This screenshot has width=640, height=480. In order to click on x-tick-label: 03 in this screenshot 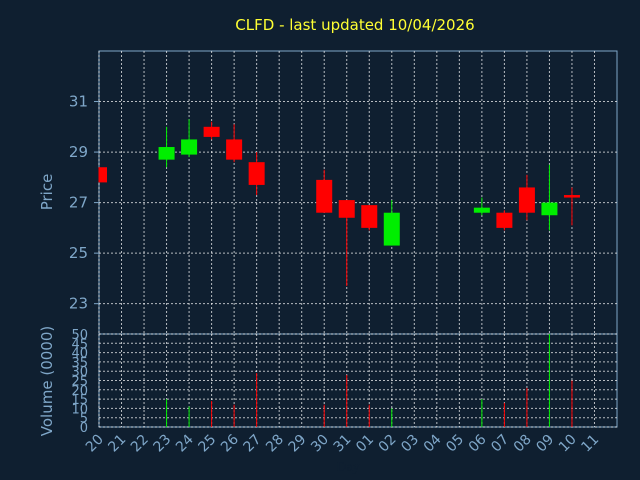, I will do `click(410, 444)`.